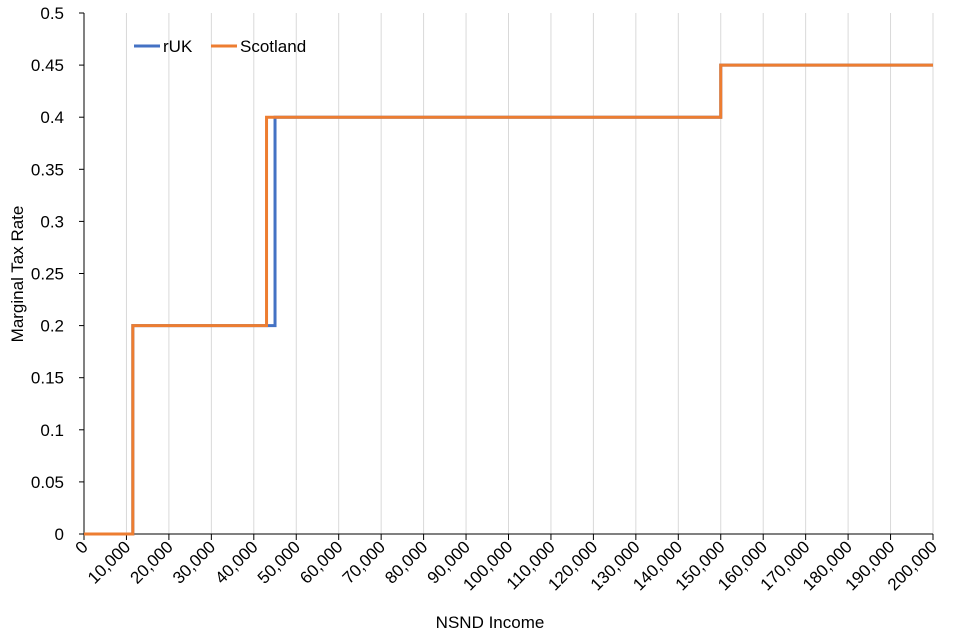  What do you see at coordinates (52, 430) in the screenshot?
I see `y-tick-label: 0.1` at bounding box center [52, 430].